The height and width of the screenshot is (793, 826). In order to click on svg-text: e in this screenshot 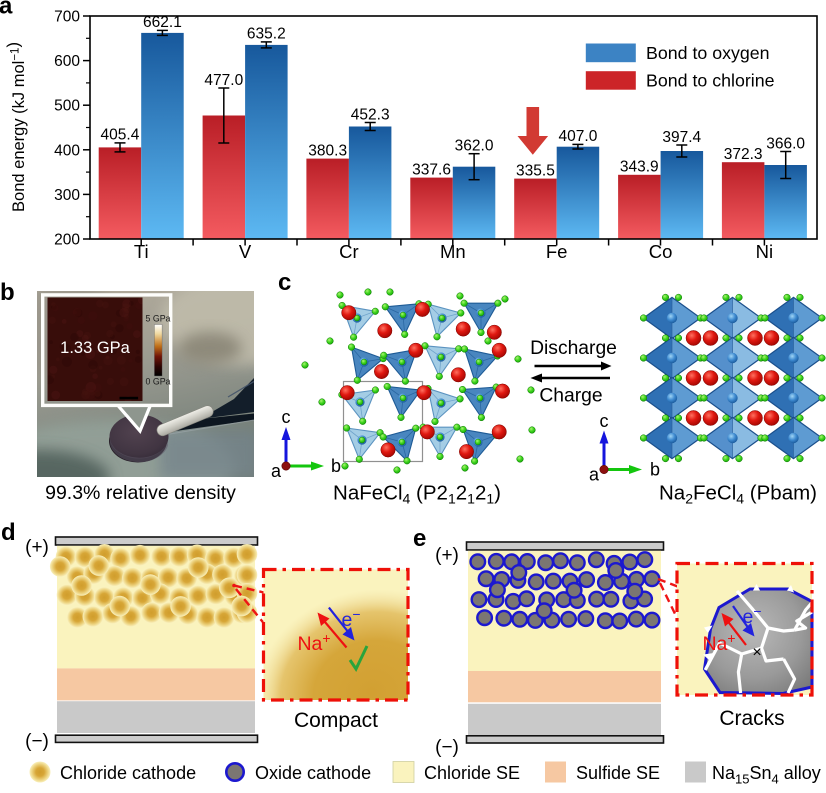, I will do `click(419, 538)`.